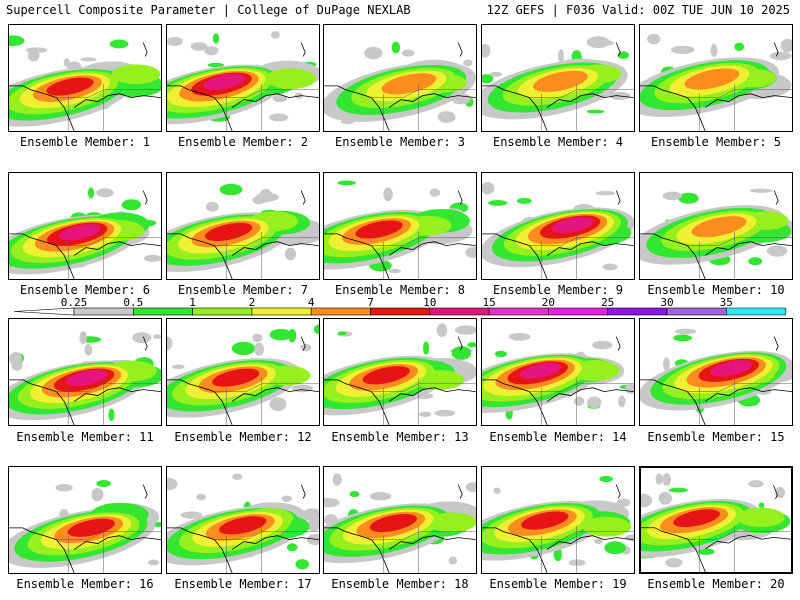  What do you see at coordinates (558, 290) in the screenshot?
I see `member-label-9: Ensemble Member: 9` at bounding box center [558, 290].